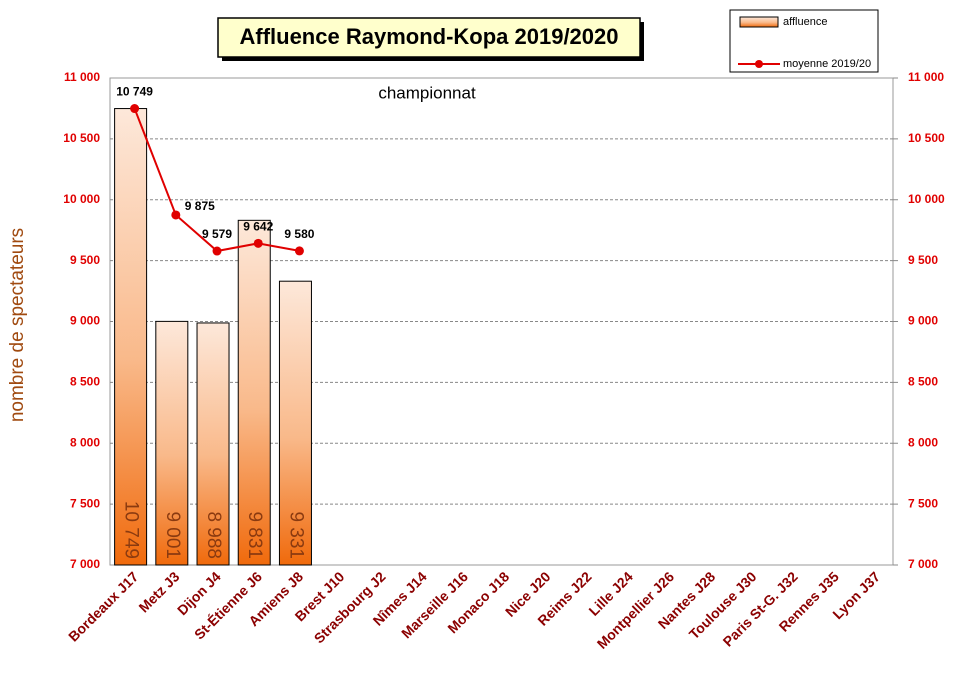  What do you see at coordinates (134, 92) in the screenshot?
I see `line-value-label: 10 749` at bounding box center [134, 92].